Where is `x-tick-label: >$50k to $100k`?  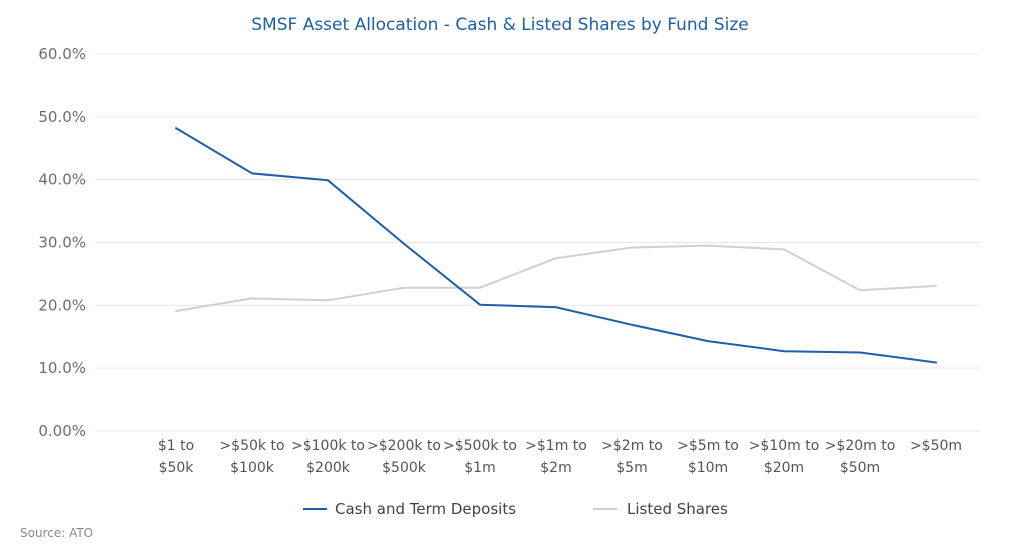 x-tick-label: >$50k to $100k is located at coordinates (251, 457).